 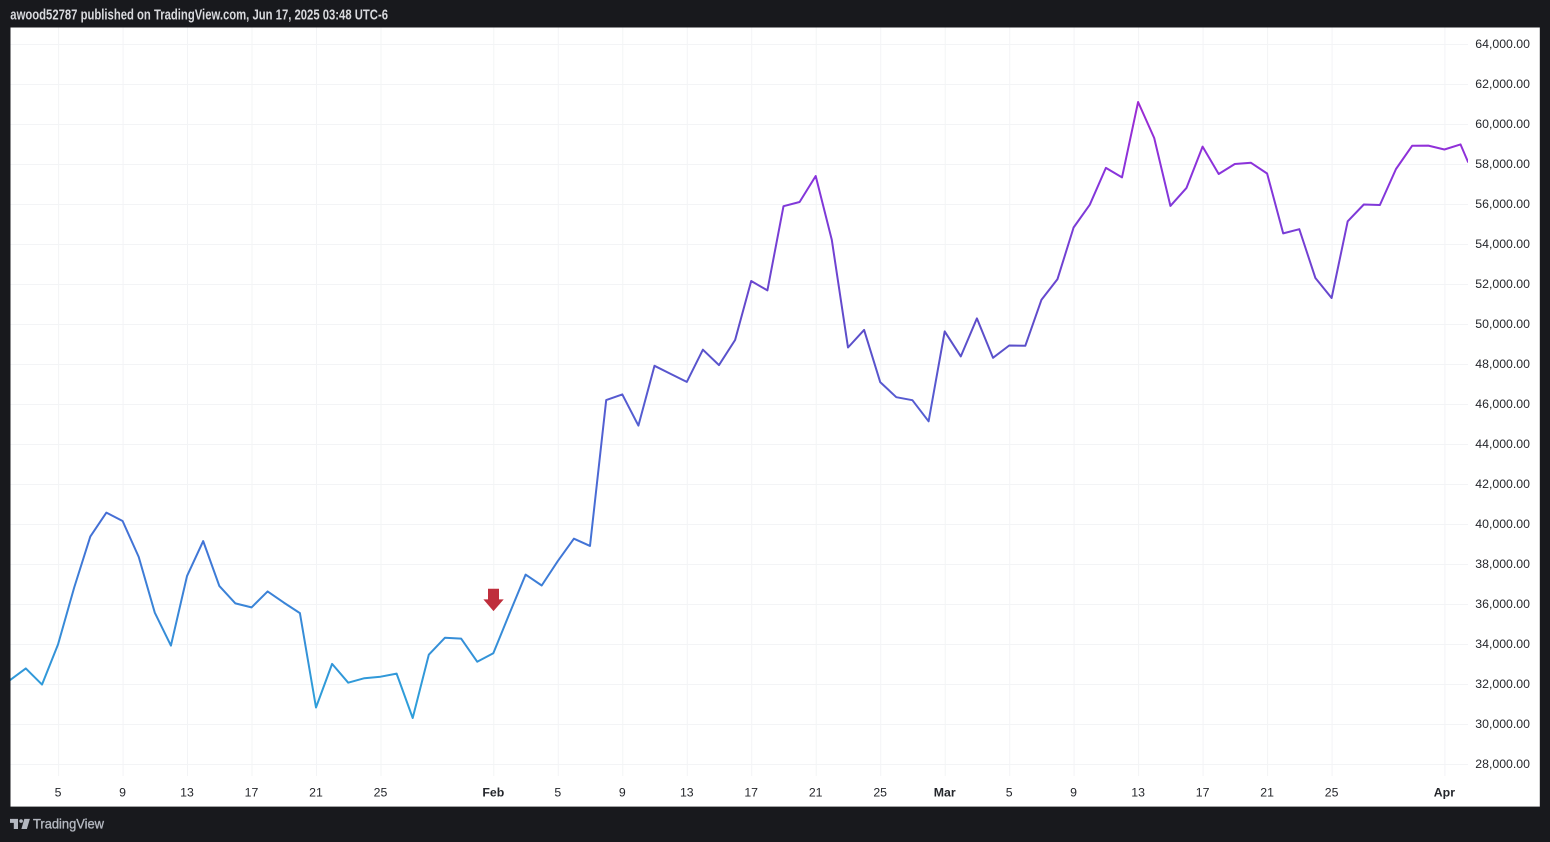 What do you see at coordinates (1502, 364) in the screenshot?
I see `svg-text: 48,000.00` at bounding box center [1502, 364].